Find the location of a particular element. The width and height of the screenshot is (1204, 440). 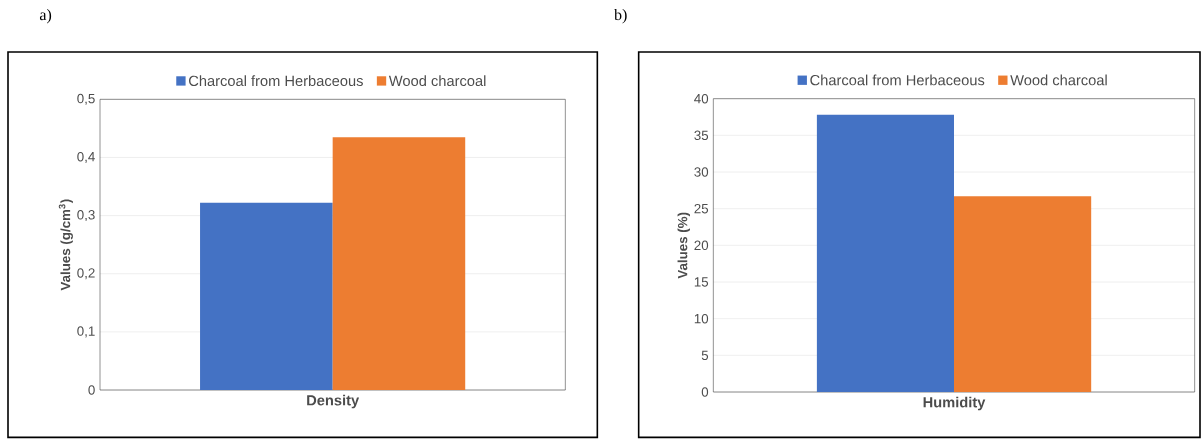

x-tick-label: Humidity is located at coordinates (954, 403).